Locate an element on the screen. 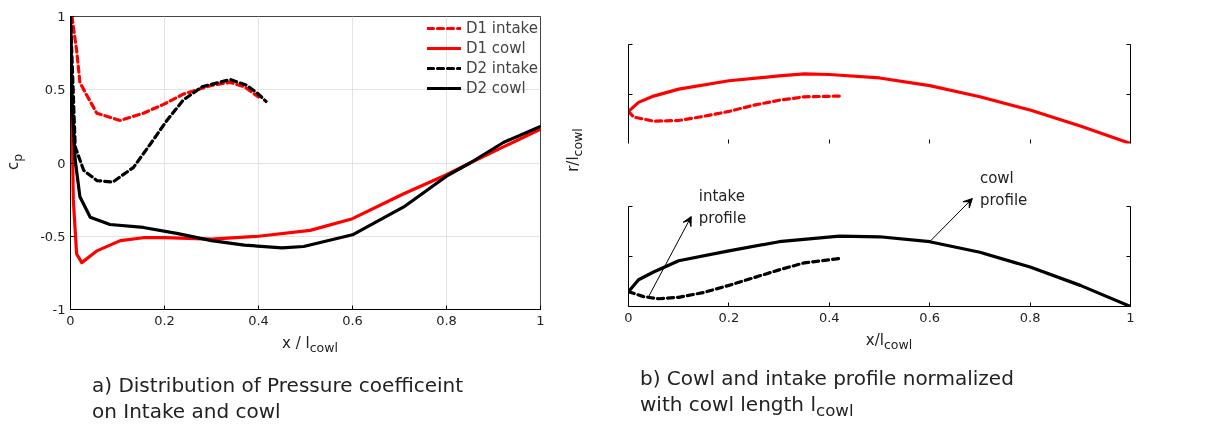 Image resolution: width=1214 pixels, height=446 pixels. legend-label: D2 cowl is located at coordinates (496, 88).